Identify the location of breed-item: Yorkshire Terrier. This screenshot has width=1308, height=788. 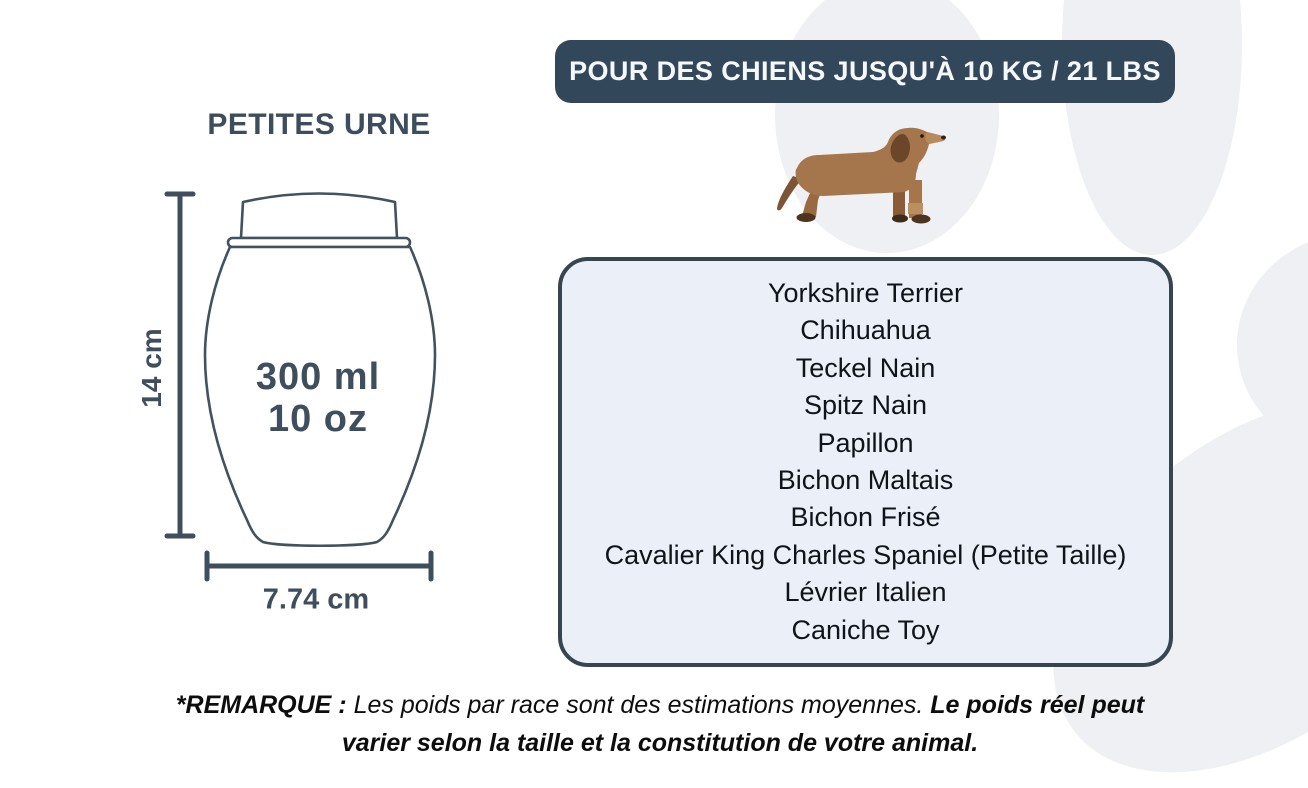
(865, 292).